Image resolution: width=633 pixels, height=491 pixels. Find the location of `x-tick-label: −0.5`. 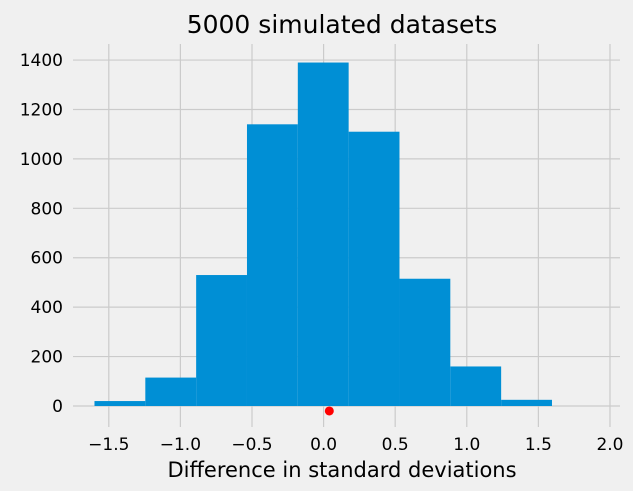

x-tick-label: −0.5 is located at coordinates (251, 445).